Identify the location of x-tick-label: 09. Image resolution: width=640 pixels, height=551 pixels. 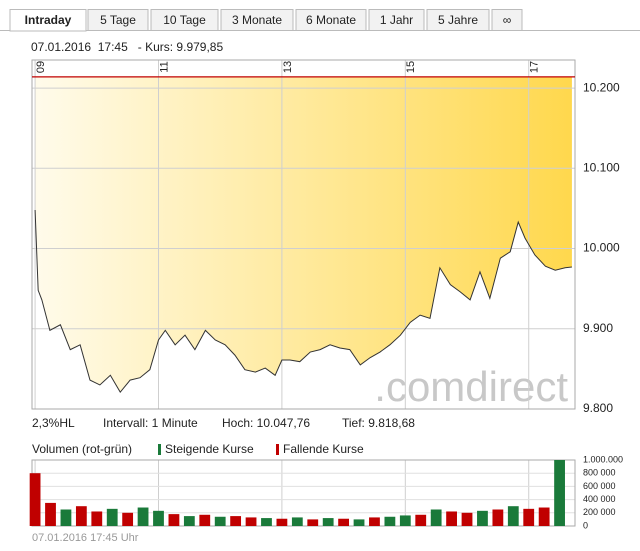
(41, 67).